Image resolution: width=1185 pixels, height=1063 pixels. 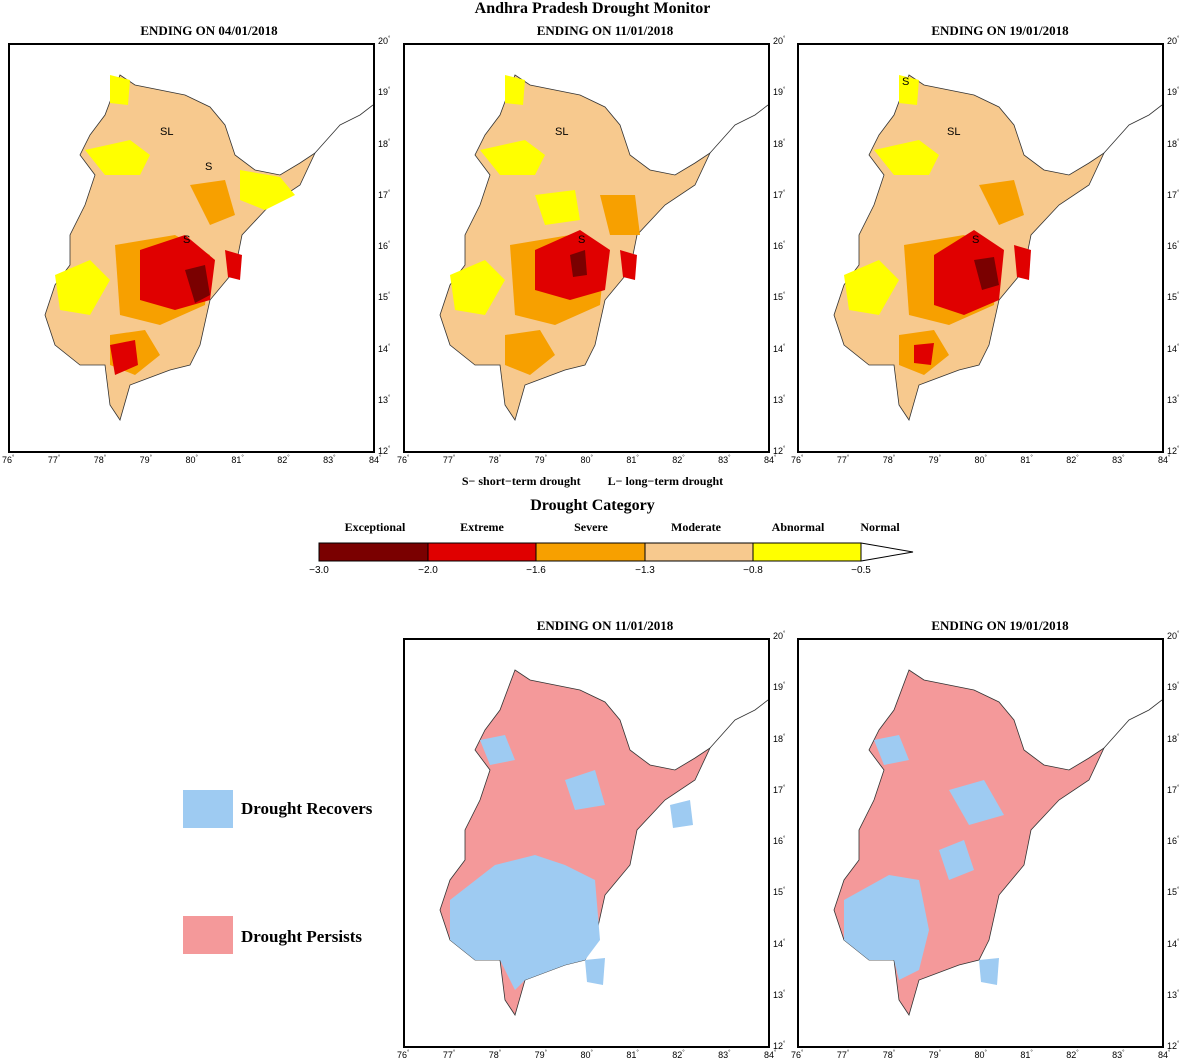 What do you see at coordinates (592, 505) in the screenshot?
I see `category-title: Drought Category` at bounding box center [592, 505].